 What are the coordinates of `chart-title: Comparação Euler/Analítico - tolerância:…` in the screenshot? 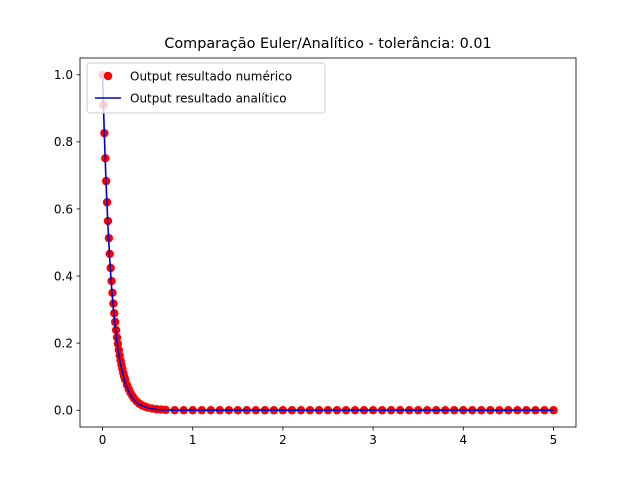 It's located at (327, 44).